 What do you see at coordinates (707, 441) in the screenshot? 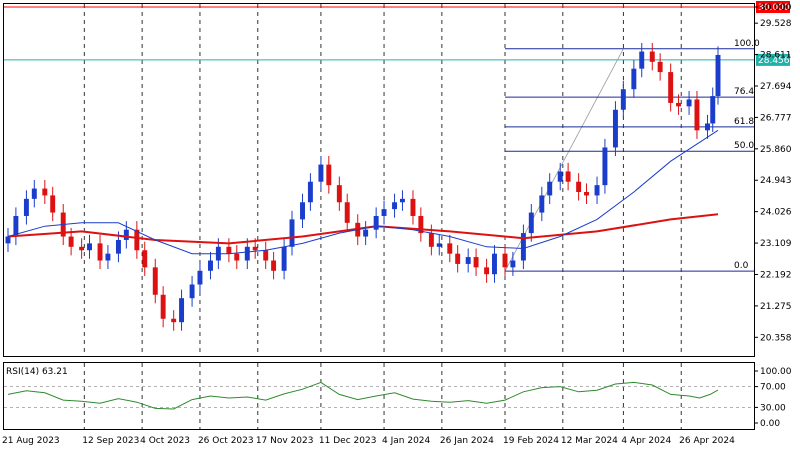
I see `date-tick-label: 26 Apr 2024` at bounding box center [707, 441].